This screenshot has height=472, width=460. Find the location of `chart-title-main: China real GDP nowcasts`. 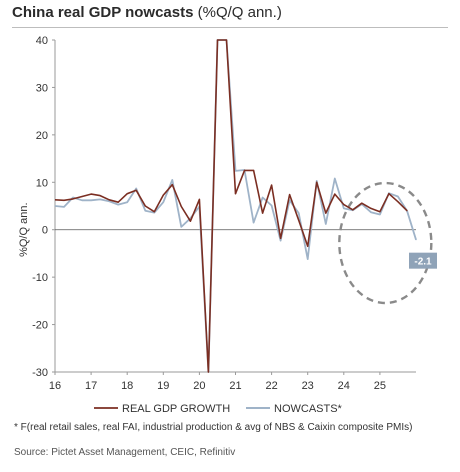

chart-title-main: China real GDP nowcasts is located at coordinates (103, 12).